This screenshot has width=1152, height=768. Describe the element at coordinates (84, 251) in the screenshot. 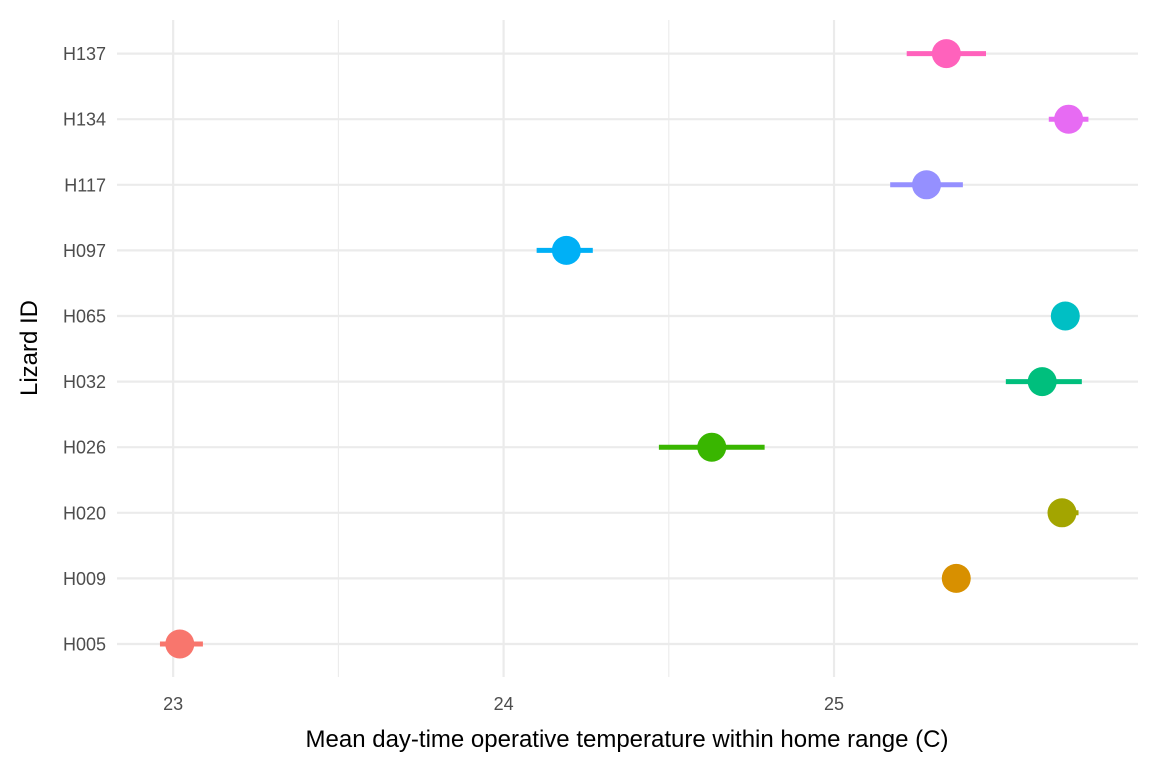

I see `y-tick-label: H097` at that location.